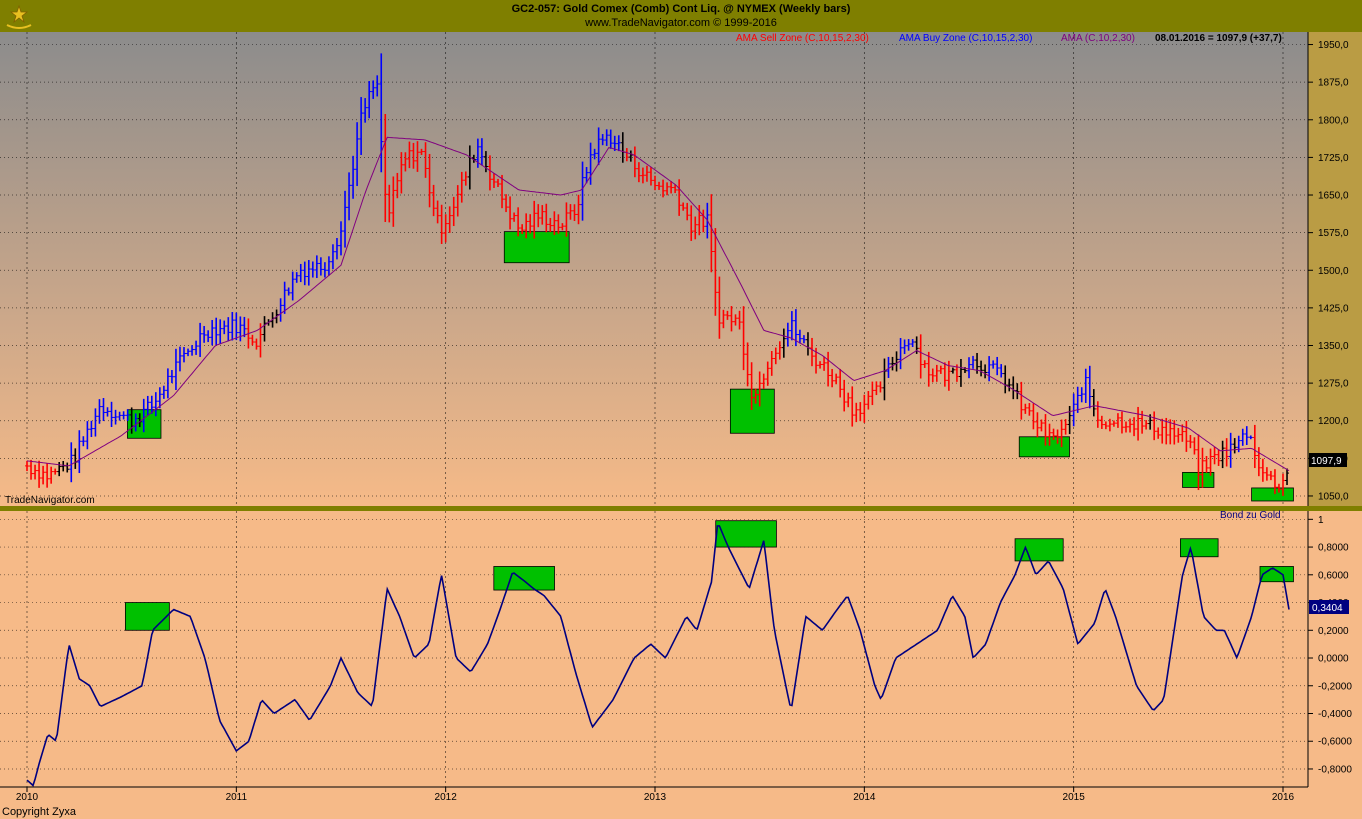 This screenshot has width=1362, height=819. I want to click on price-axis-label: 1650,0, so click(1333, 196).